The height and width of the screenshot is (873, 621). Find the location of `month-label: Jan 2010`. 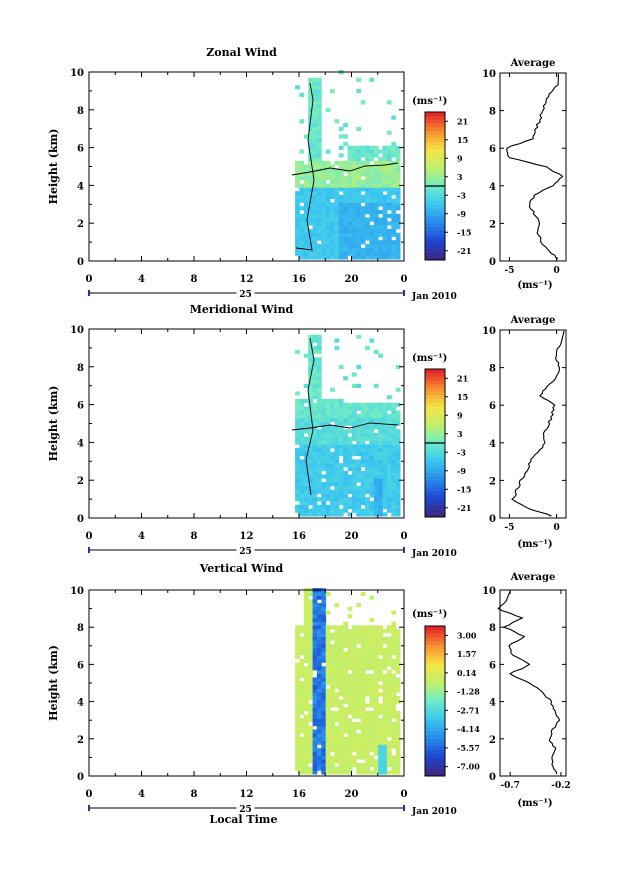

month-label: Jan 2010 is located at coordinates (434, 812).